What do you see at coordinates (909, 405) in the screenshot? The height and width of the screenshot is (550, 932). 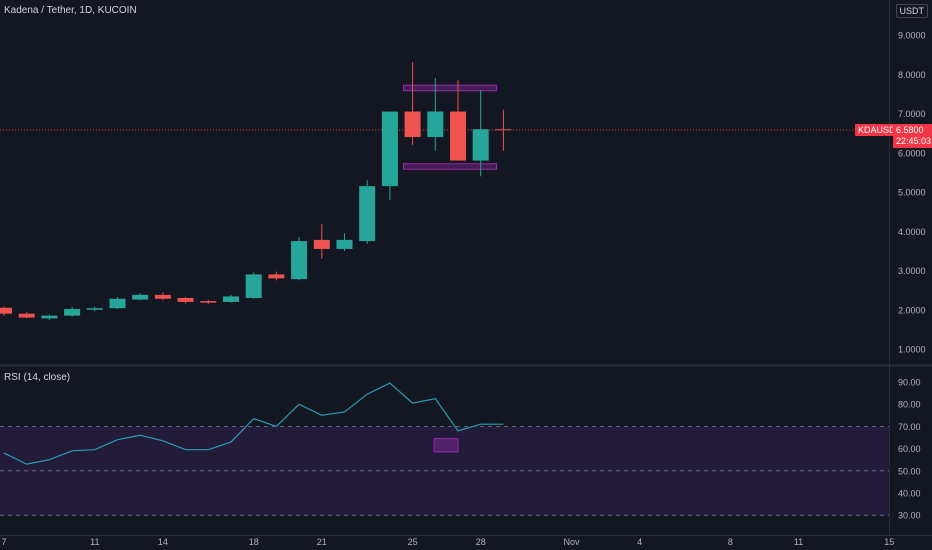 I see `rsi-tick-label: 80.00` at bounding box center [909, 405].